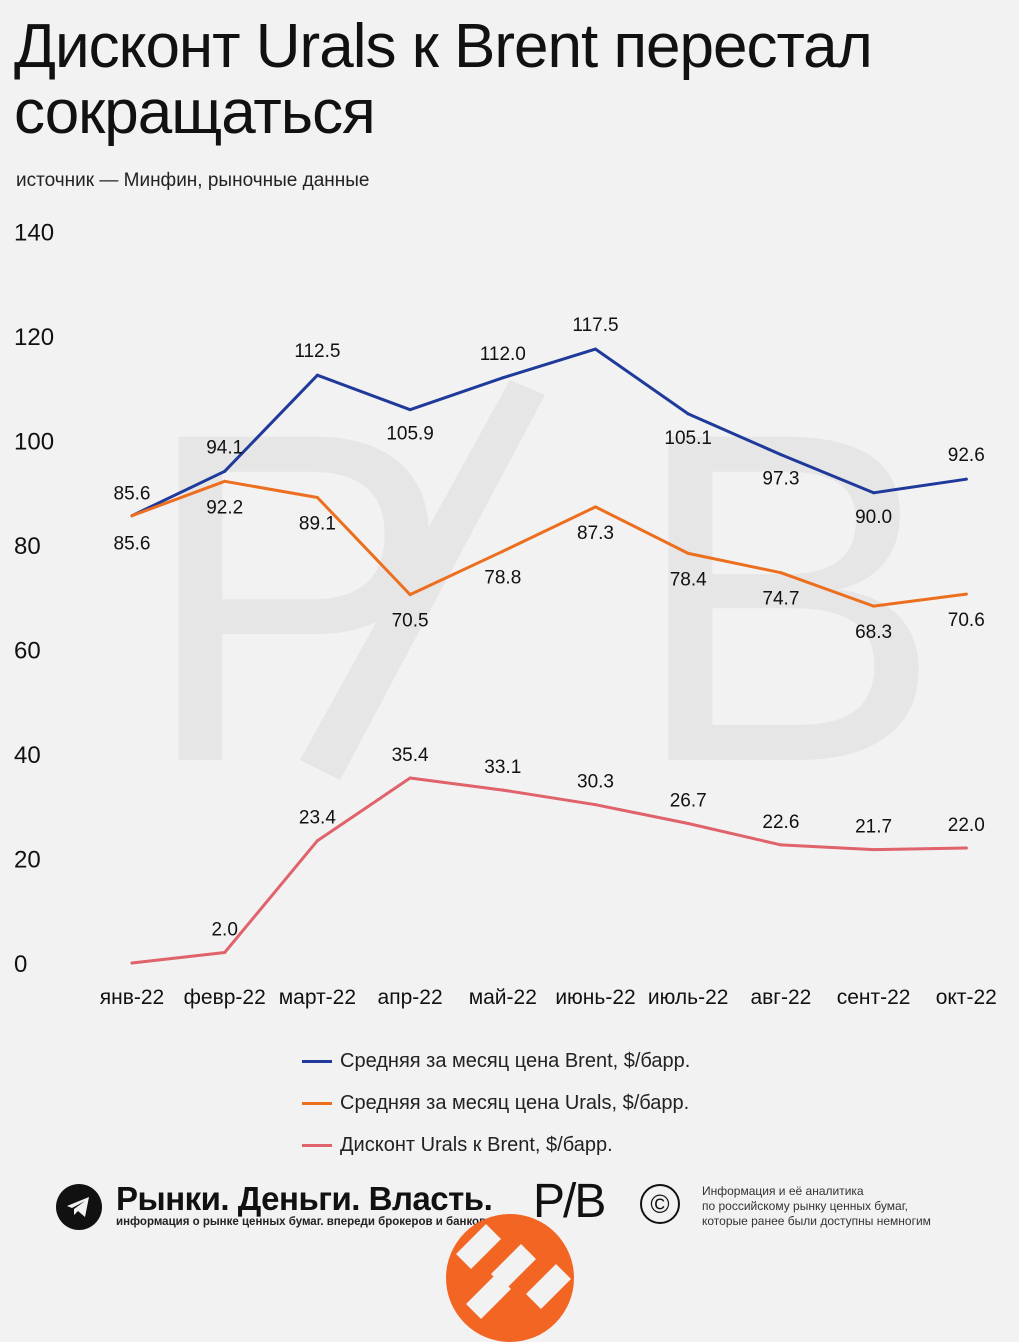 The height and width of the screenshot is (1342, 1019). I want to click on data-label-urals: 85.6, so click(132, 544).